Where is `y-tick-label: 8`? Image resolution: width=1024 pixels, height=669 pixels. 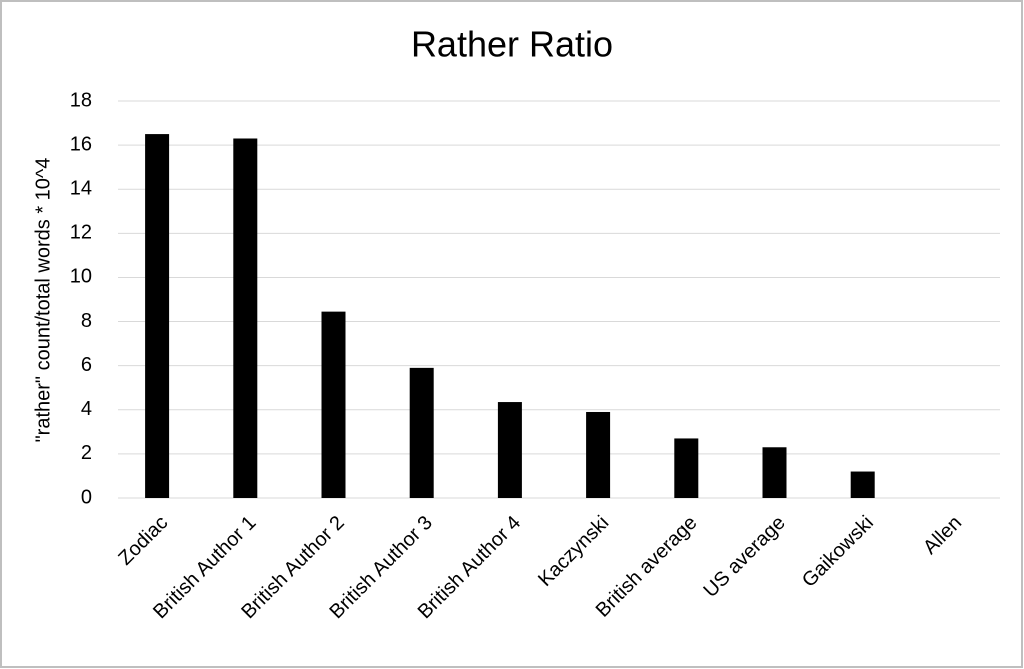 y-tick-label: 8 is located at coordinates (86, 321).